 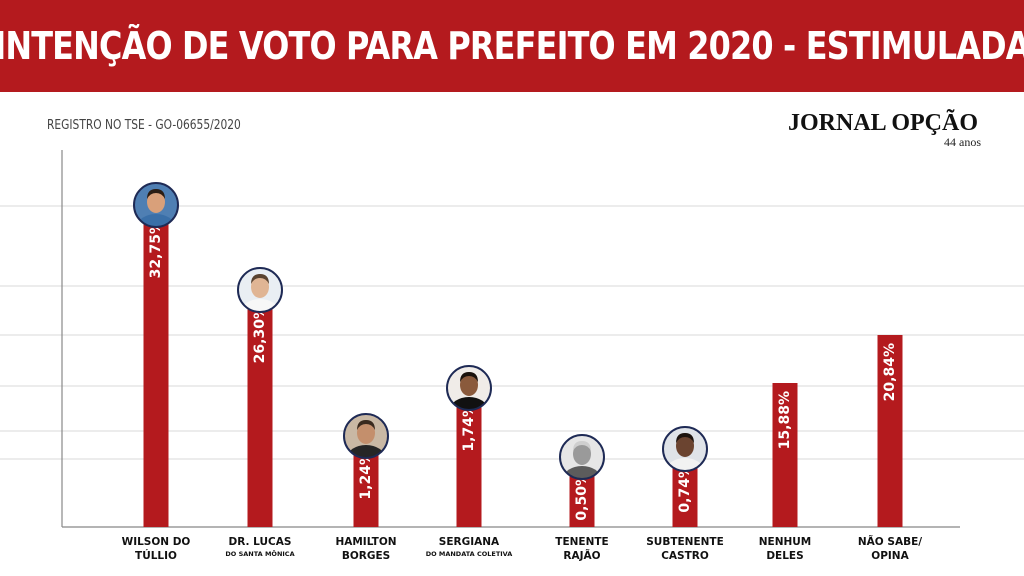 I want to click on category-label: HAMILTON, so click(x=365, y=542).